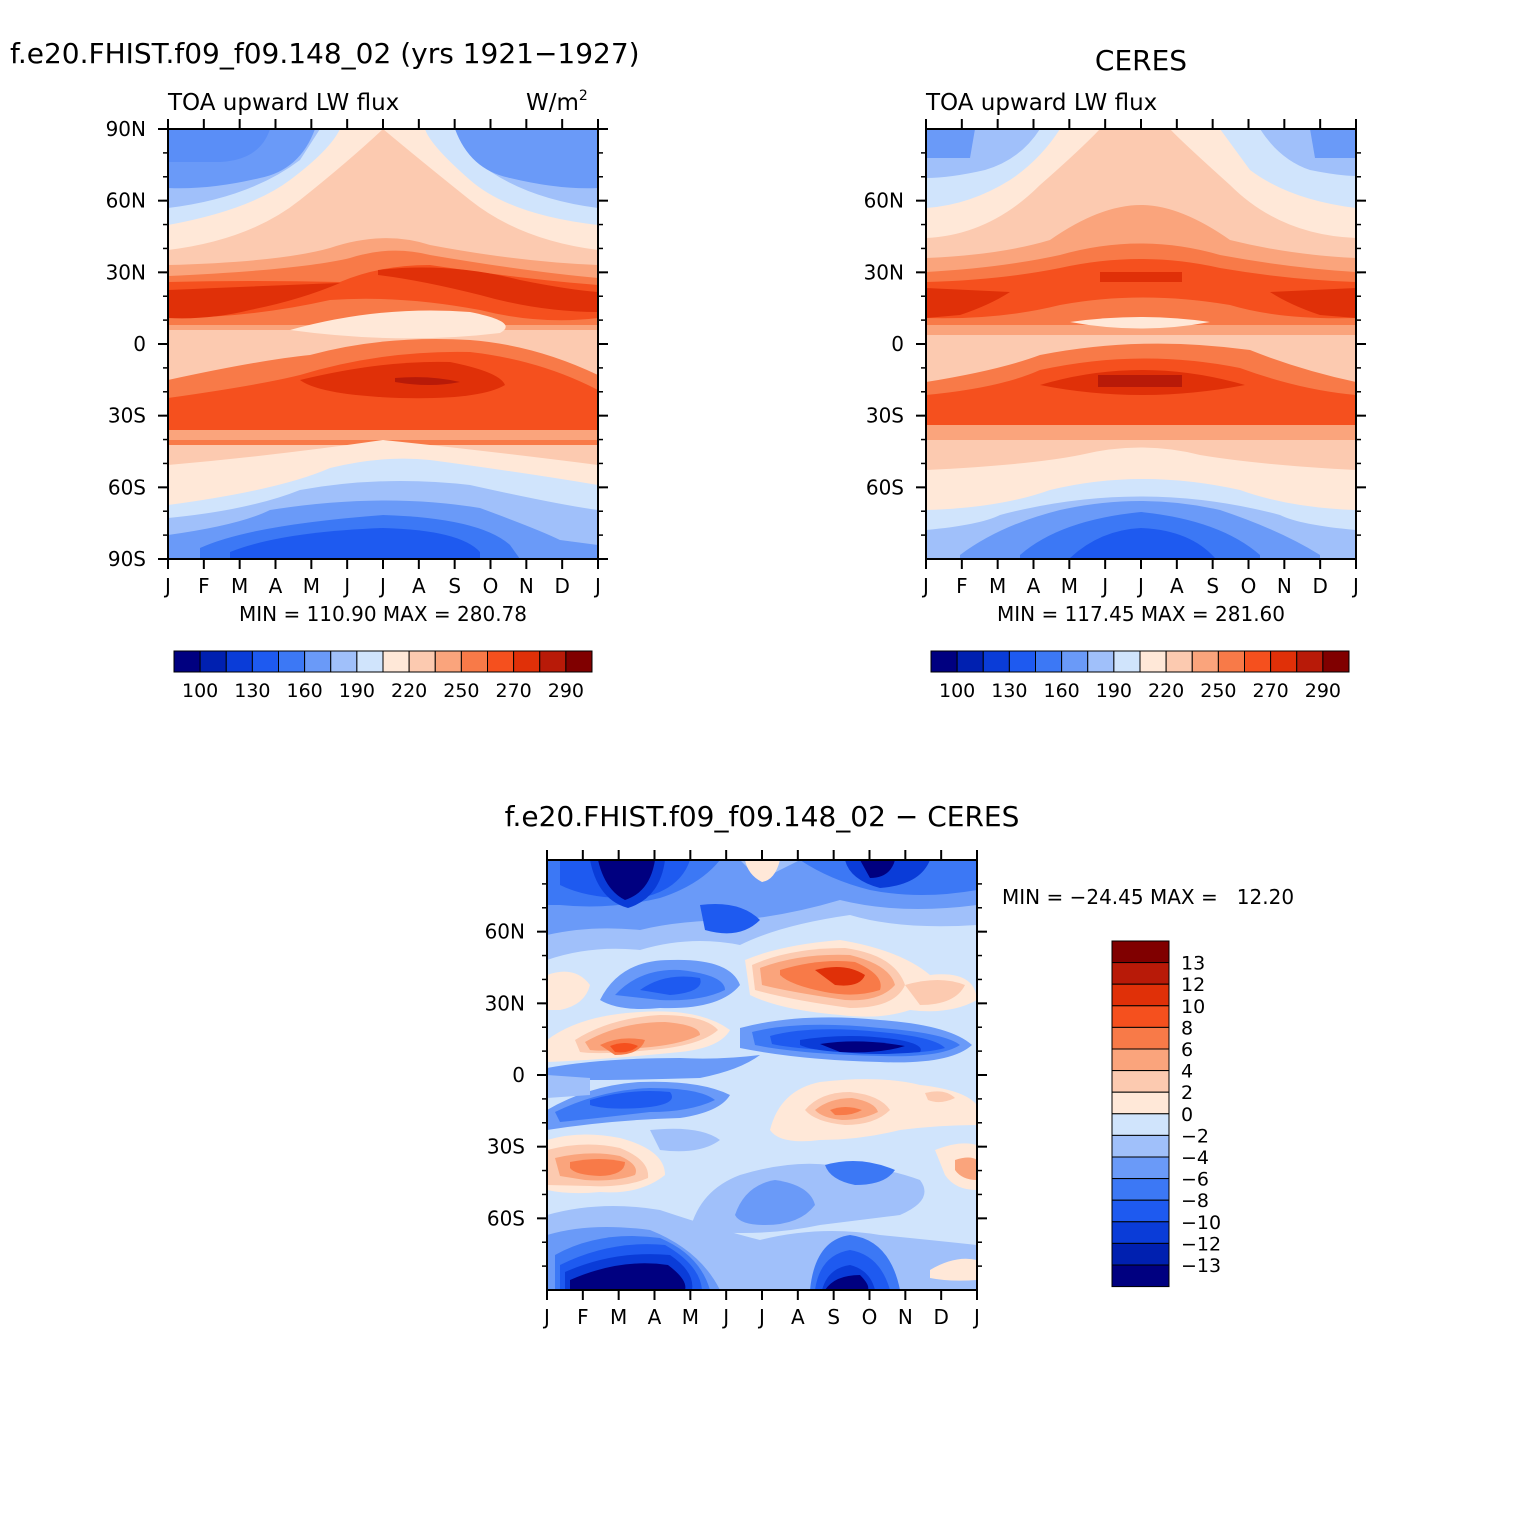  Describe the element at coordinates (1177, 586) in the screenshot. I see `obs-xtick-label: A` at that location.